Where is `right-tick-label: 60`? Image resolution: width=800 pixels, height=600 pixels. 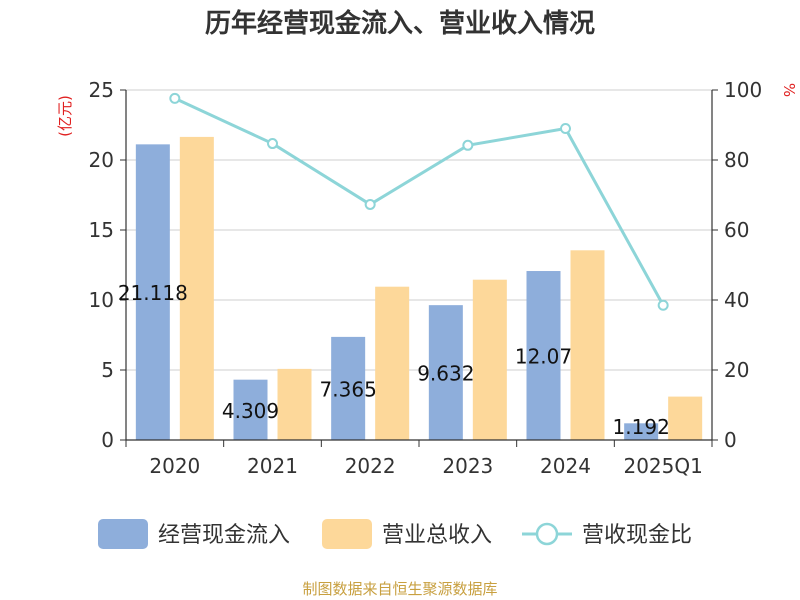
right-tick-label: 60 is located at coordinates (736, 230).